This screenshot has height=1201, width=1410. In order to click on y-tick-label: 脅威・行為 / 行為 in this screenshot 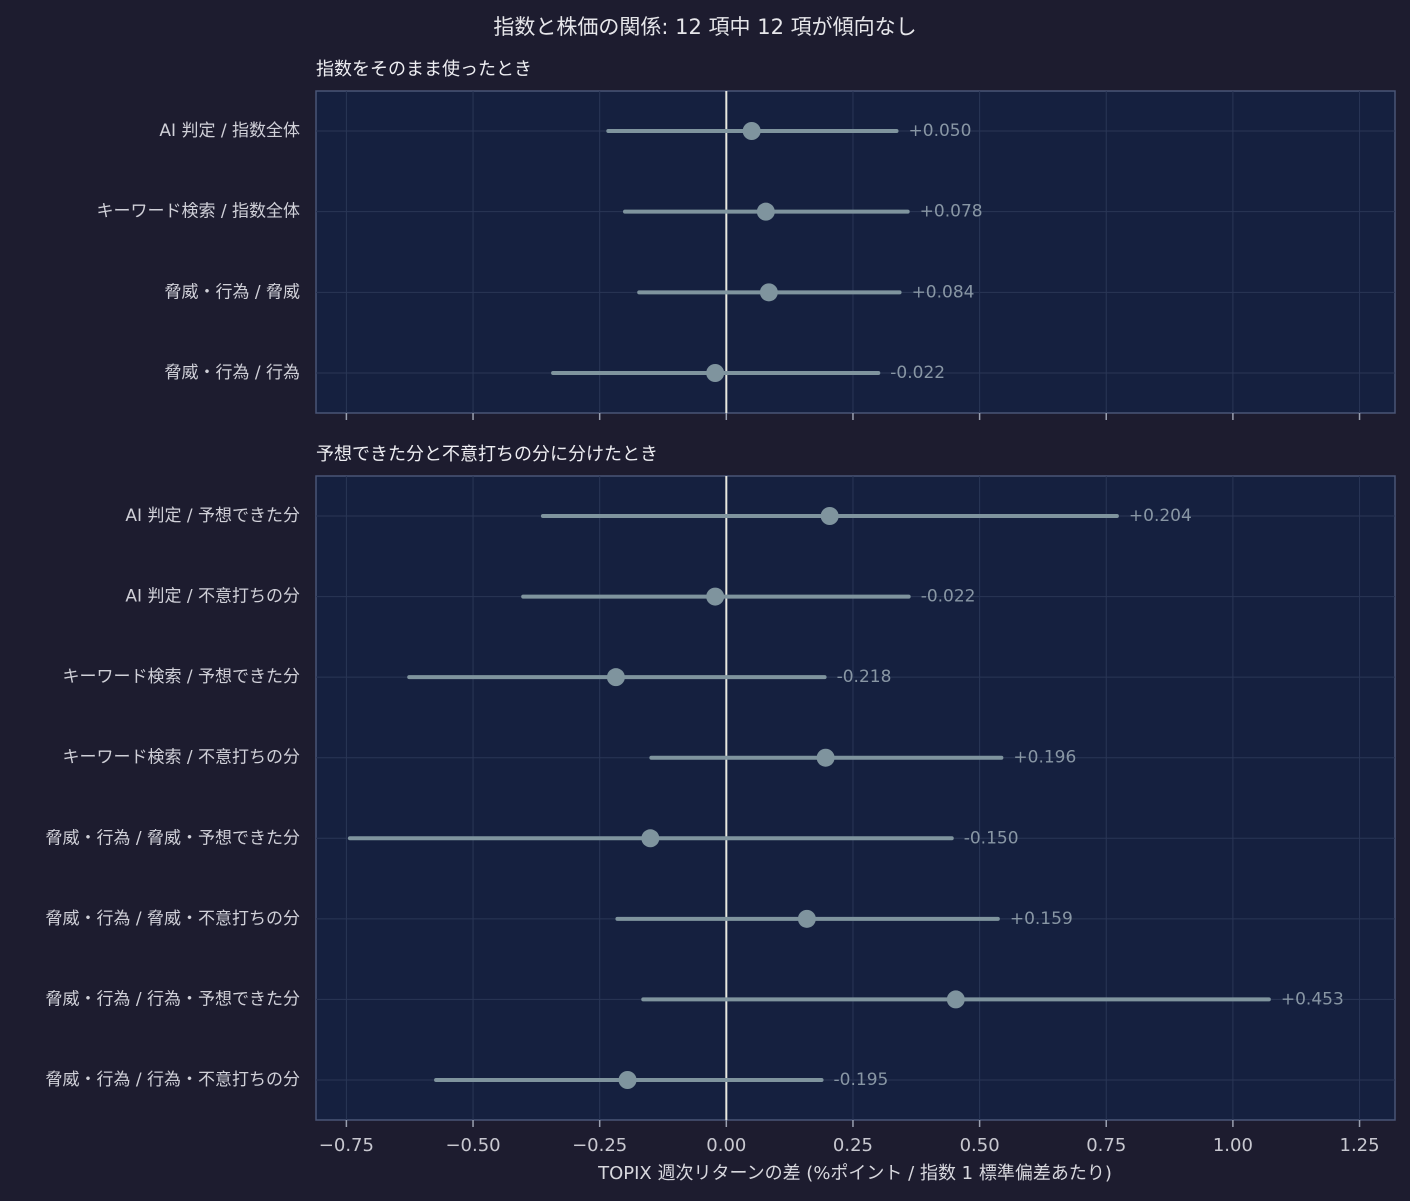, I will do `click(232, 373)`.